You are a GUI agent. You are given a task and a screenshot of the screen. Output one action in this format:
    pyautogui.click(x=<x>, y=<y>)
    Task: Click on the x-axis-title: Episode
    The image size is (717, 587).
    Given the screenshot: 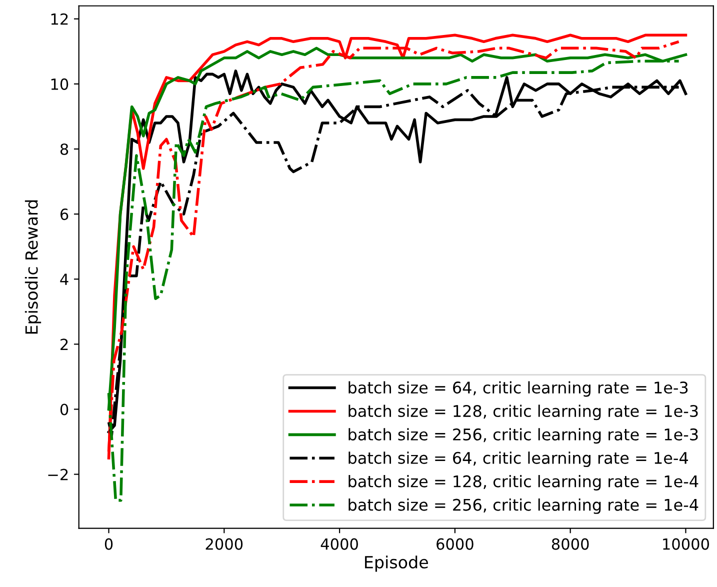 What is the action you would take?
    pyautogui.click(x=396, y=564)
    